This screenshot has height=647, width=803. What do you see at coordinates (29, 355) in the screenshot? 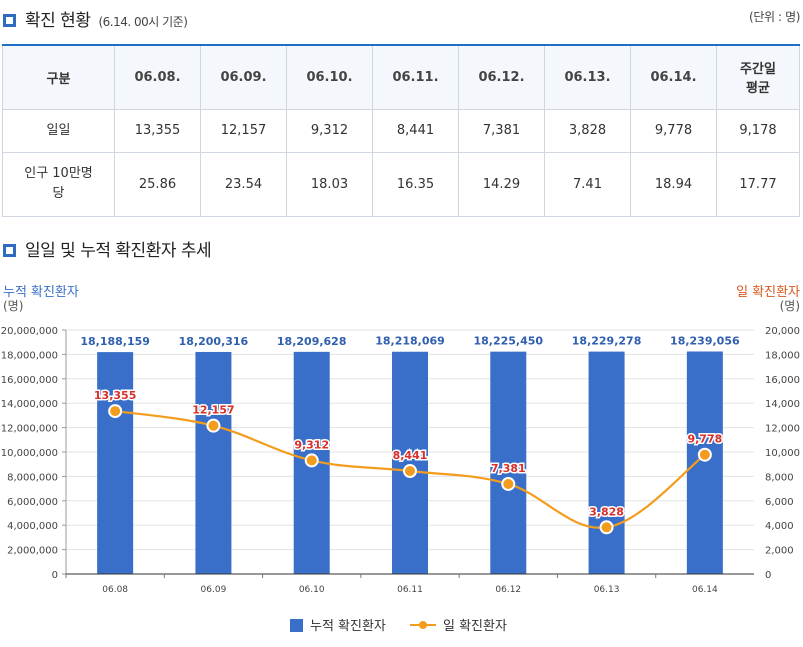
I see `left-tick-label: 18,000,000` at bounding box center [29, 355].